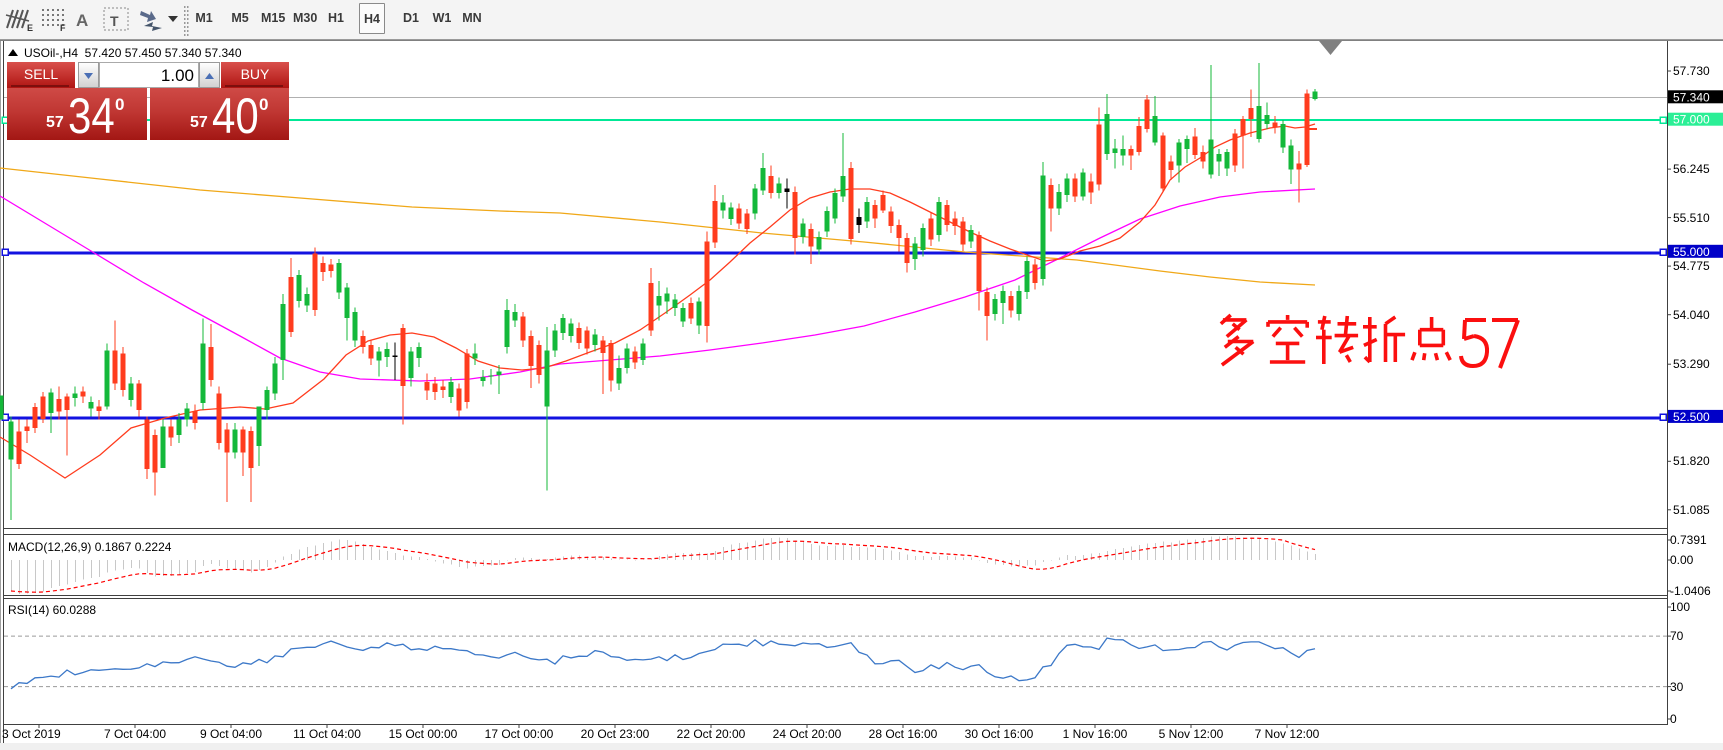 Image resolution: width=1723 pixels, height=750 pixels. I want to click on svg-text: 7 Nov 12:00, so click(1287, 734).